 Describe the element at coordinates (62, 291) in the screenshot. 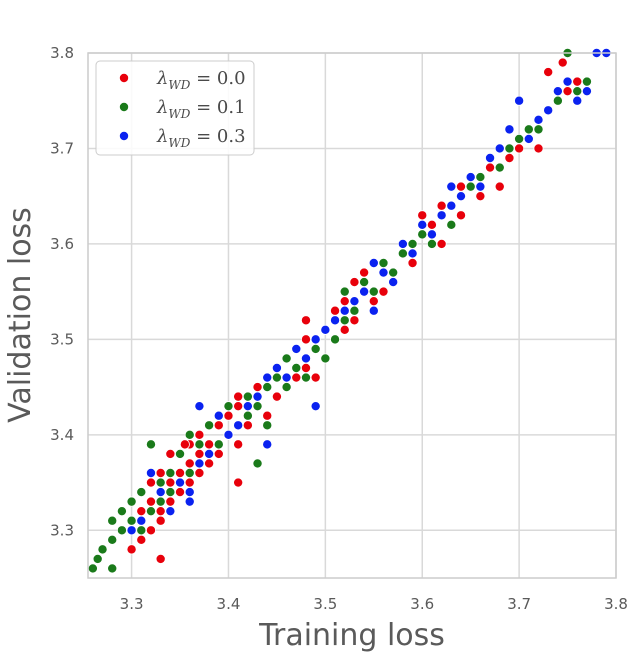

I see `y-tick-labels: 3.3 3.4 3.5 3.6 3.7 3.8` at that location.